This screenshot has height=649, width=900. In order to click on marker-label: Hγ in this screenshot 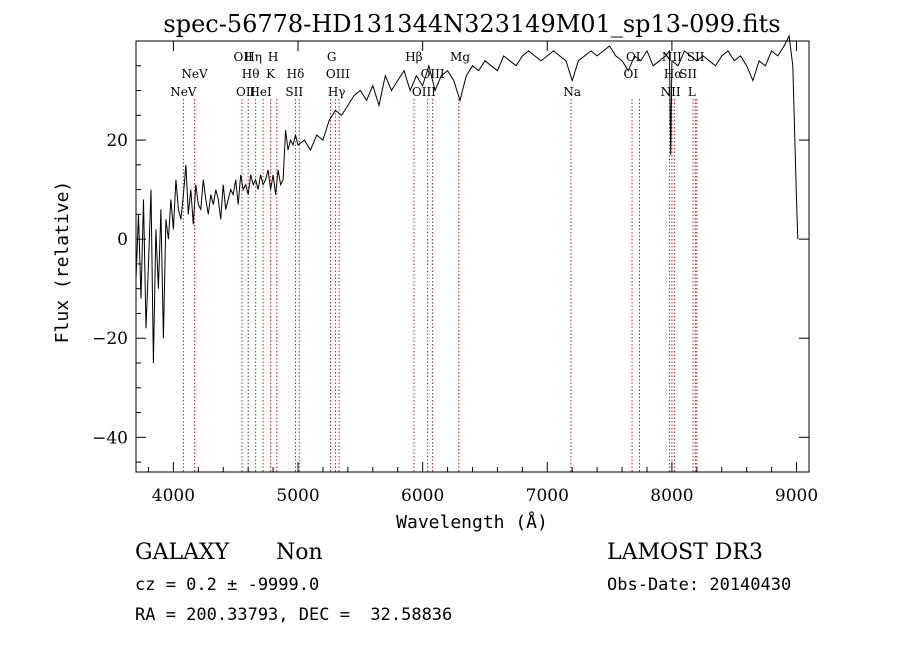, I will do `click(337, 92)`.